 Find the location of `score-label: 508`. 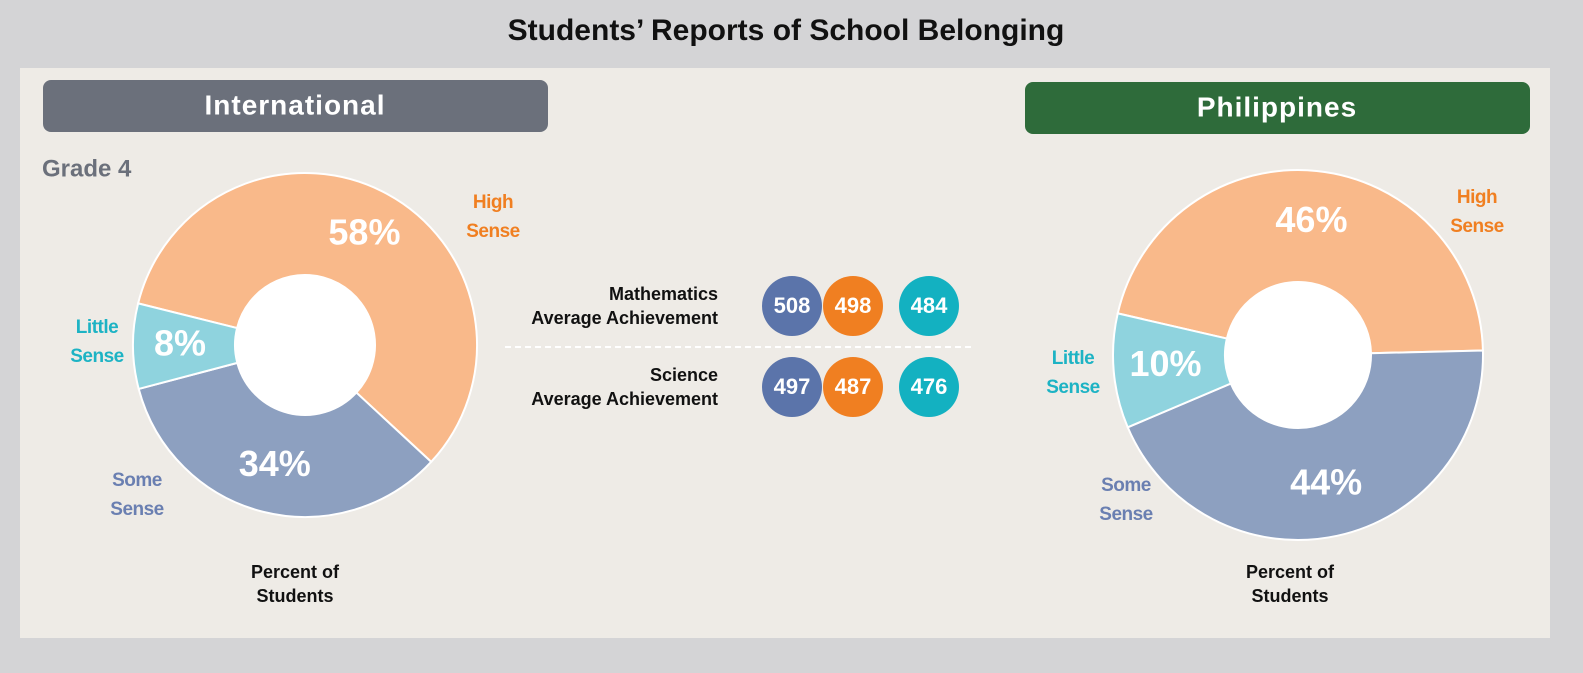

score-label: 508 is located at coordinates (792, 305).